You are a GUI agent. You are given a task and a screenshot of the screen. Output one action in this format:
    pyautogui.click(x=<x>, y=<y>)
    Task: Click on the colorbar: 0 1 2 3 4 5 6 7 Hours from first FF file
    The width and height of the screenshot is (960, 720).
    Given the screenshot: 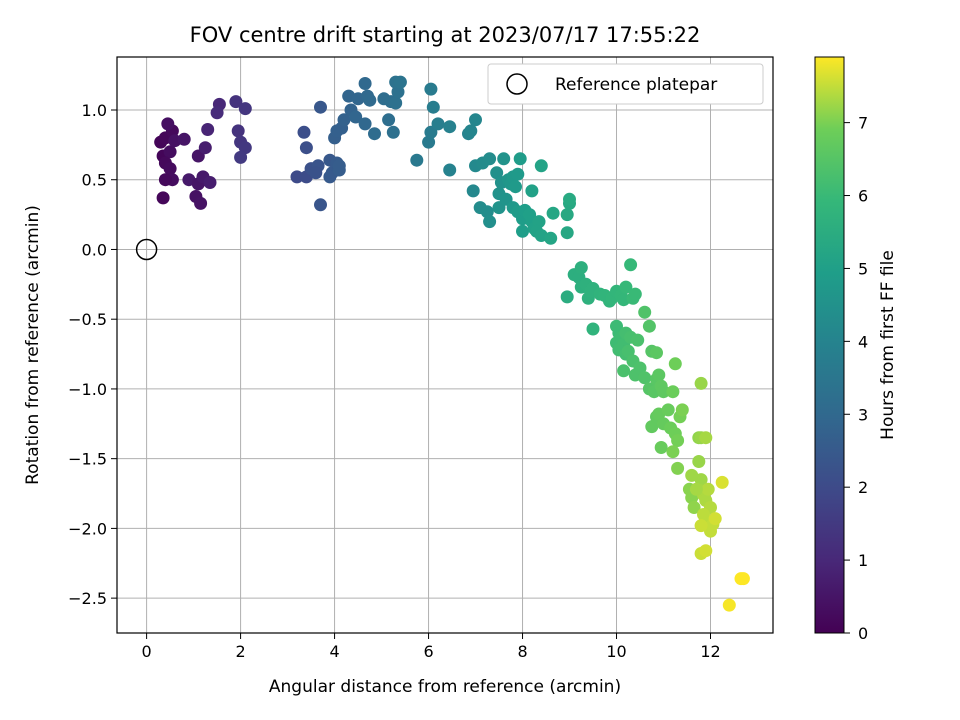 What is the action you would take?
    pyautogui.click(x=856, y=349)
    